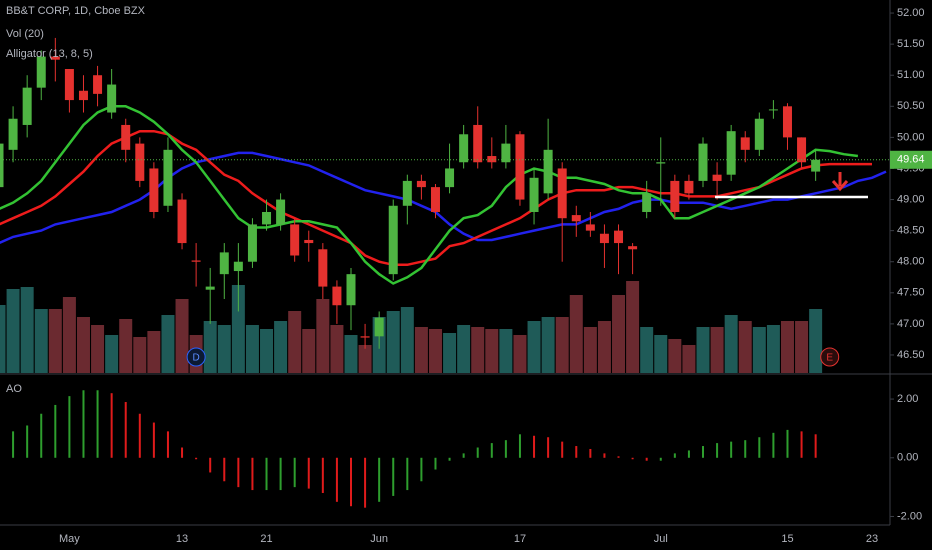 The image size is (932, 550). I want to click on y-tick-label: 51.50, so click(911, 44).